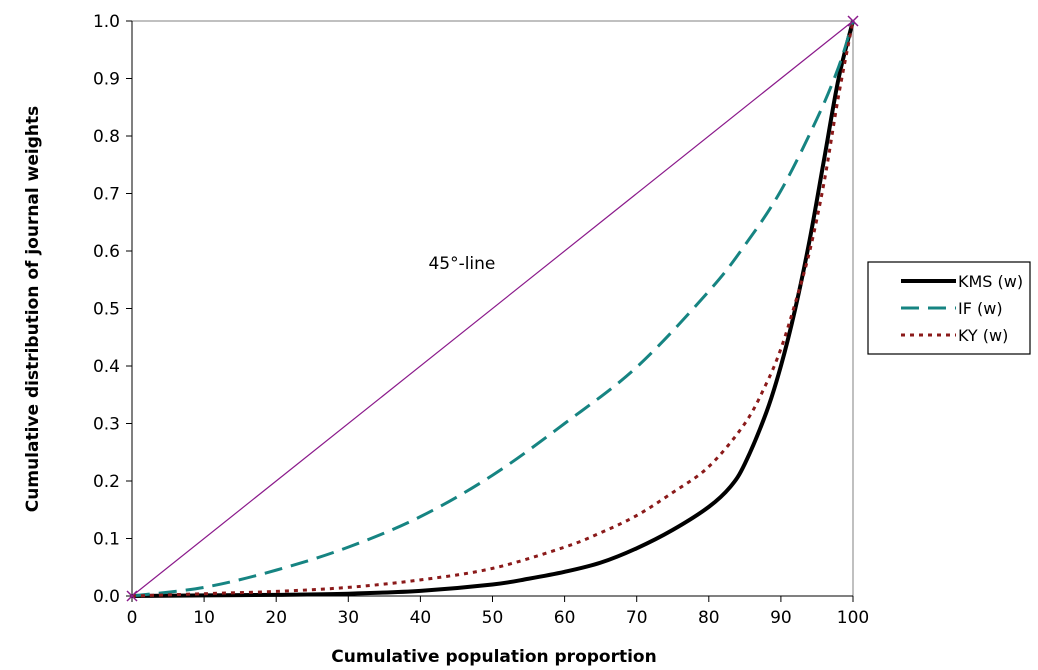 The image size is (1038, 670). What do you see at coordinates (980, 308) in the screenshot?
I see `legend-label-1: IF (w)` at bounding box center [980, 308].